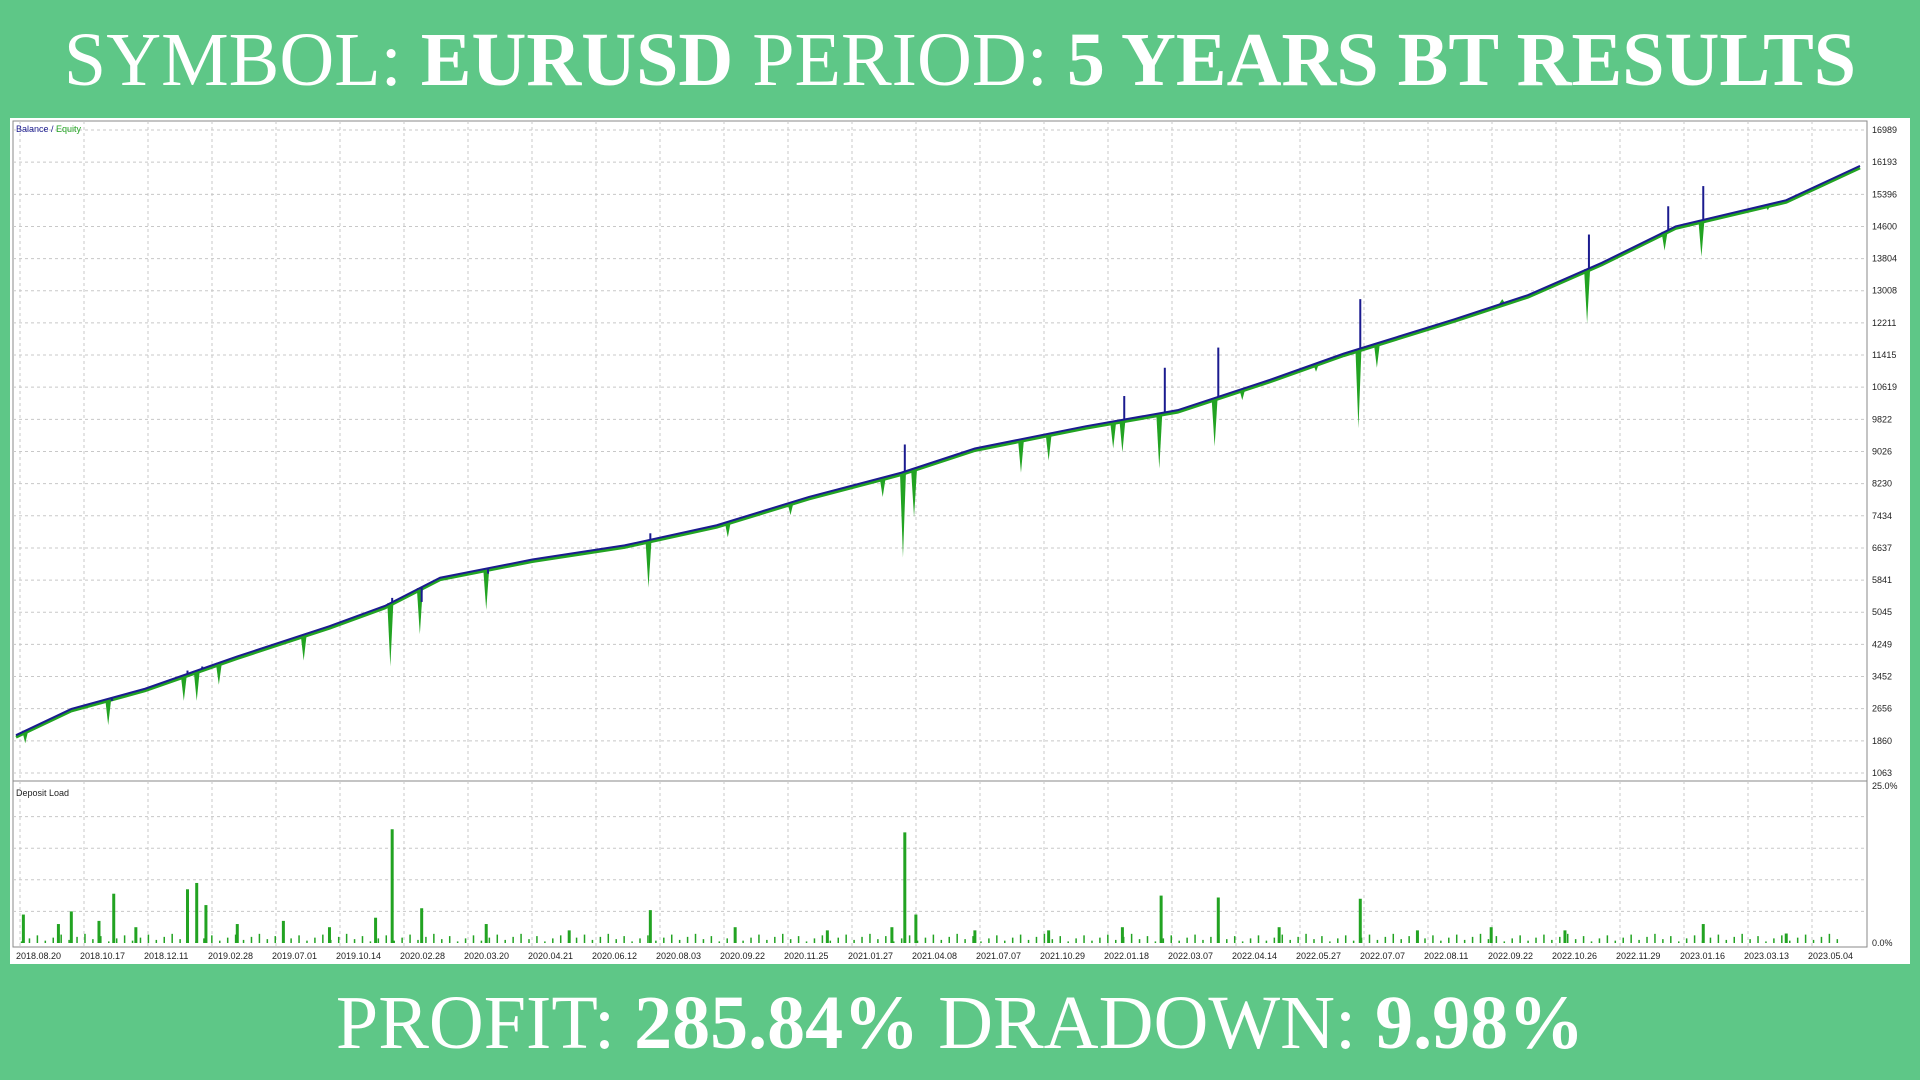  I want to click on y-tick-label: 7434, so click(1882, 516).